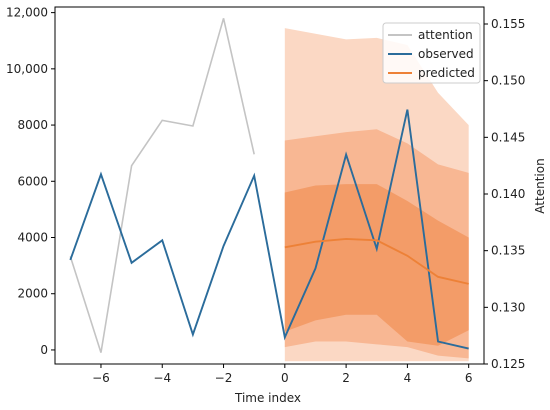 The height and width of the screenshot is (410, 550). I want to click on legend: attention observed predicted, so click(431, 53).